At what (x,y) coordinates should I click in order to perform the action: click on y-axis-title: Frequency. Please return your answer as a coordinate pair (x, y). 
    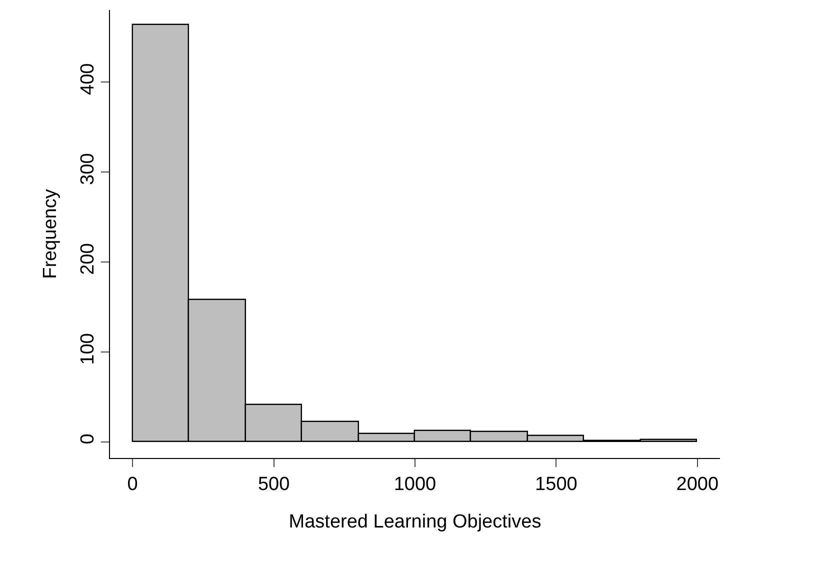
    Looking at the image, I should click on (51, 233).